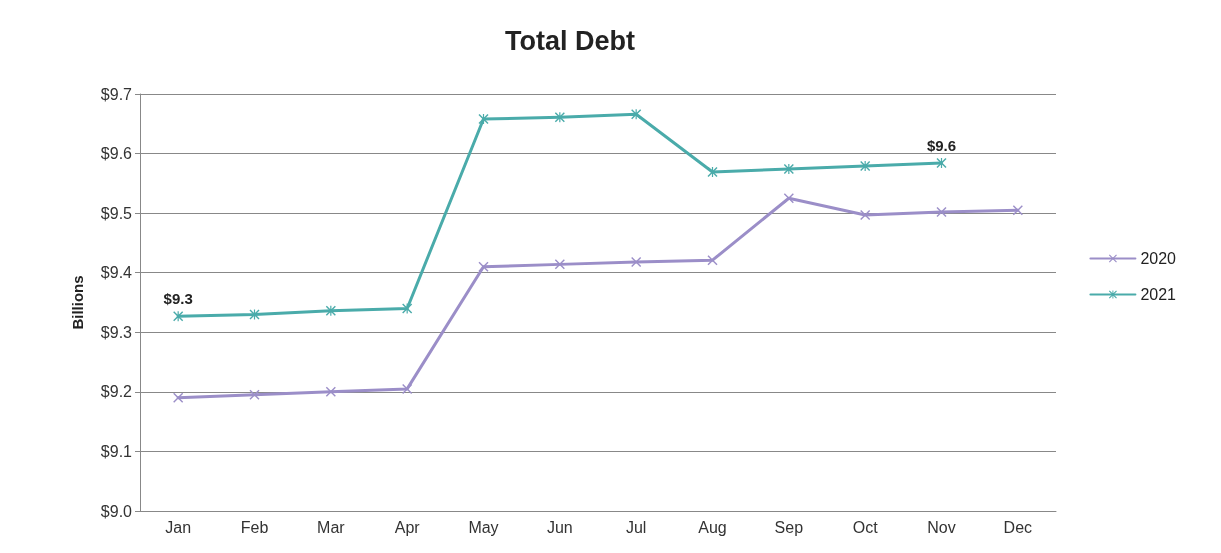 This screenshot has width=1221, height=553. Describe the element at coordinates (712, 527) in the screenshot. I see `x-tick-label: Aug` at that location.